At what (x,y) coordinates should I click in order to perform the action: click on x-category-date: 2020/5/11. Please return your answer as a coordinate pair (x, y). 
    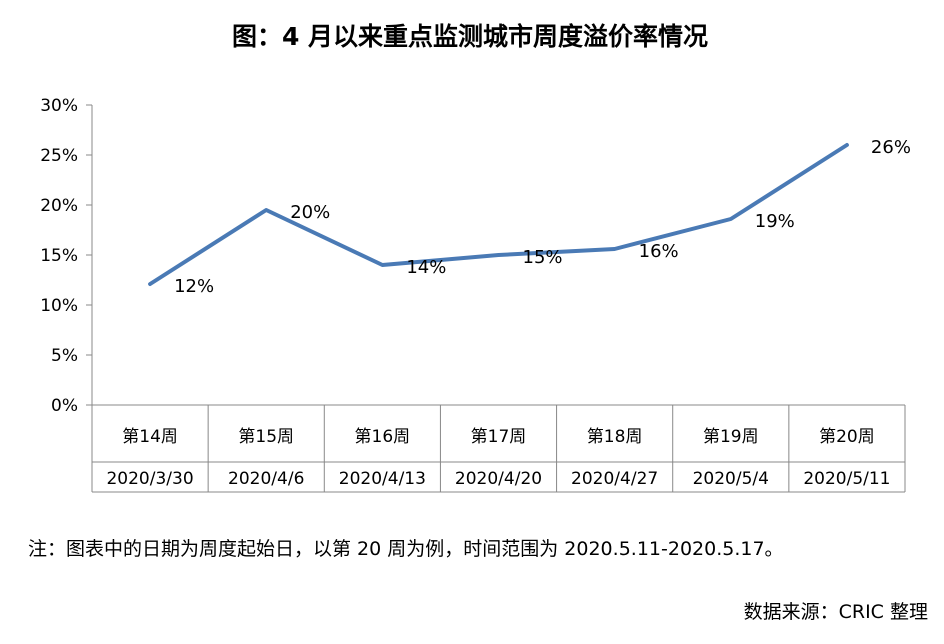
    Looking at the image, I should click on (846, 479).